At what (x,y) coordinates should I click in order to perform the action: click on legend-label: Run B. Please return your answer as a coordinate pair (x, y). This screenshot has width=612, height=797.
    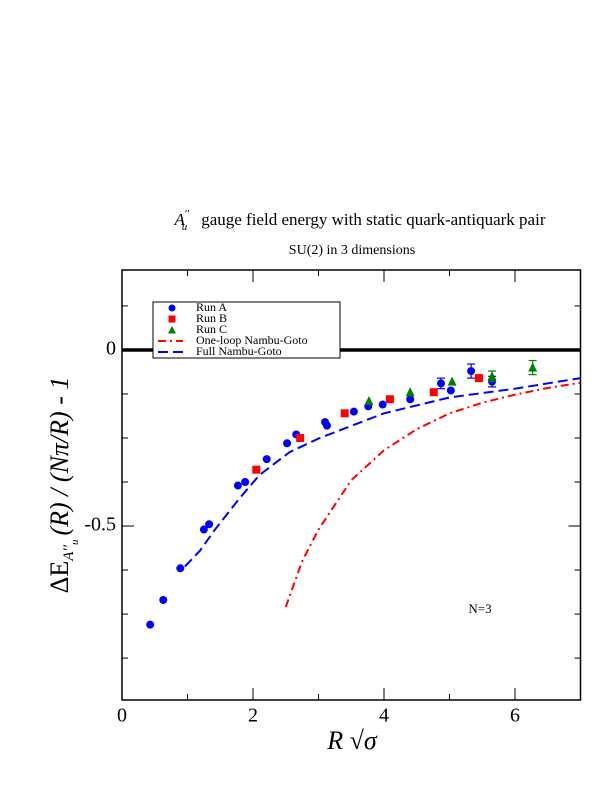
    Looking at the image, I should click on (211, 318).